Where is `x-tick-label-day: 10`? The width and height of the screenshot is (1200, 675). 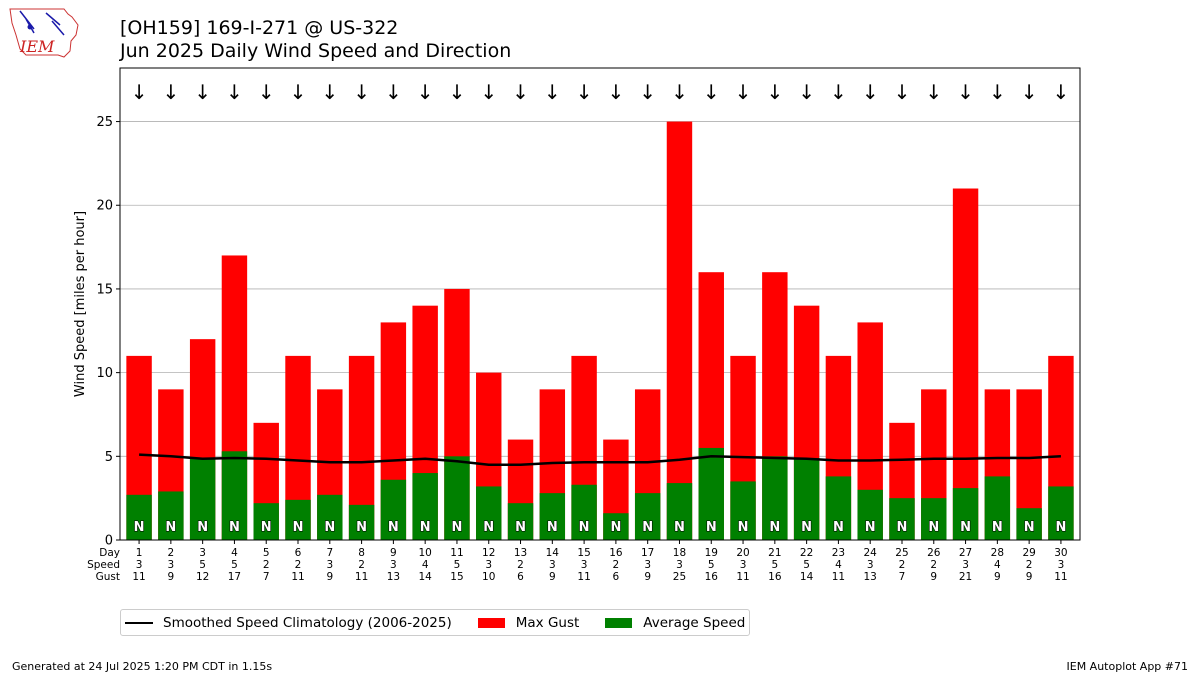
x-tick-label-day: 10 is located at coordinates (424, 553).